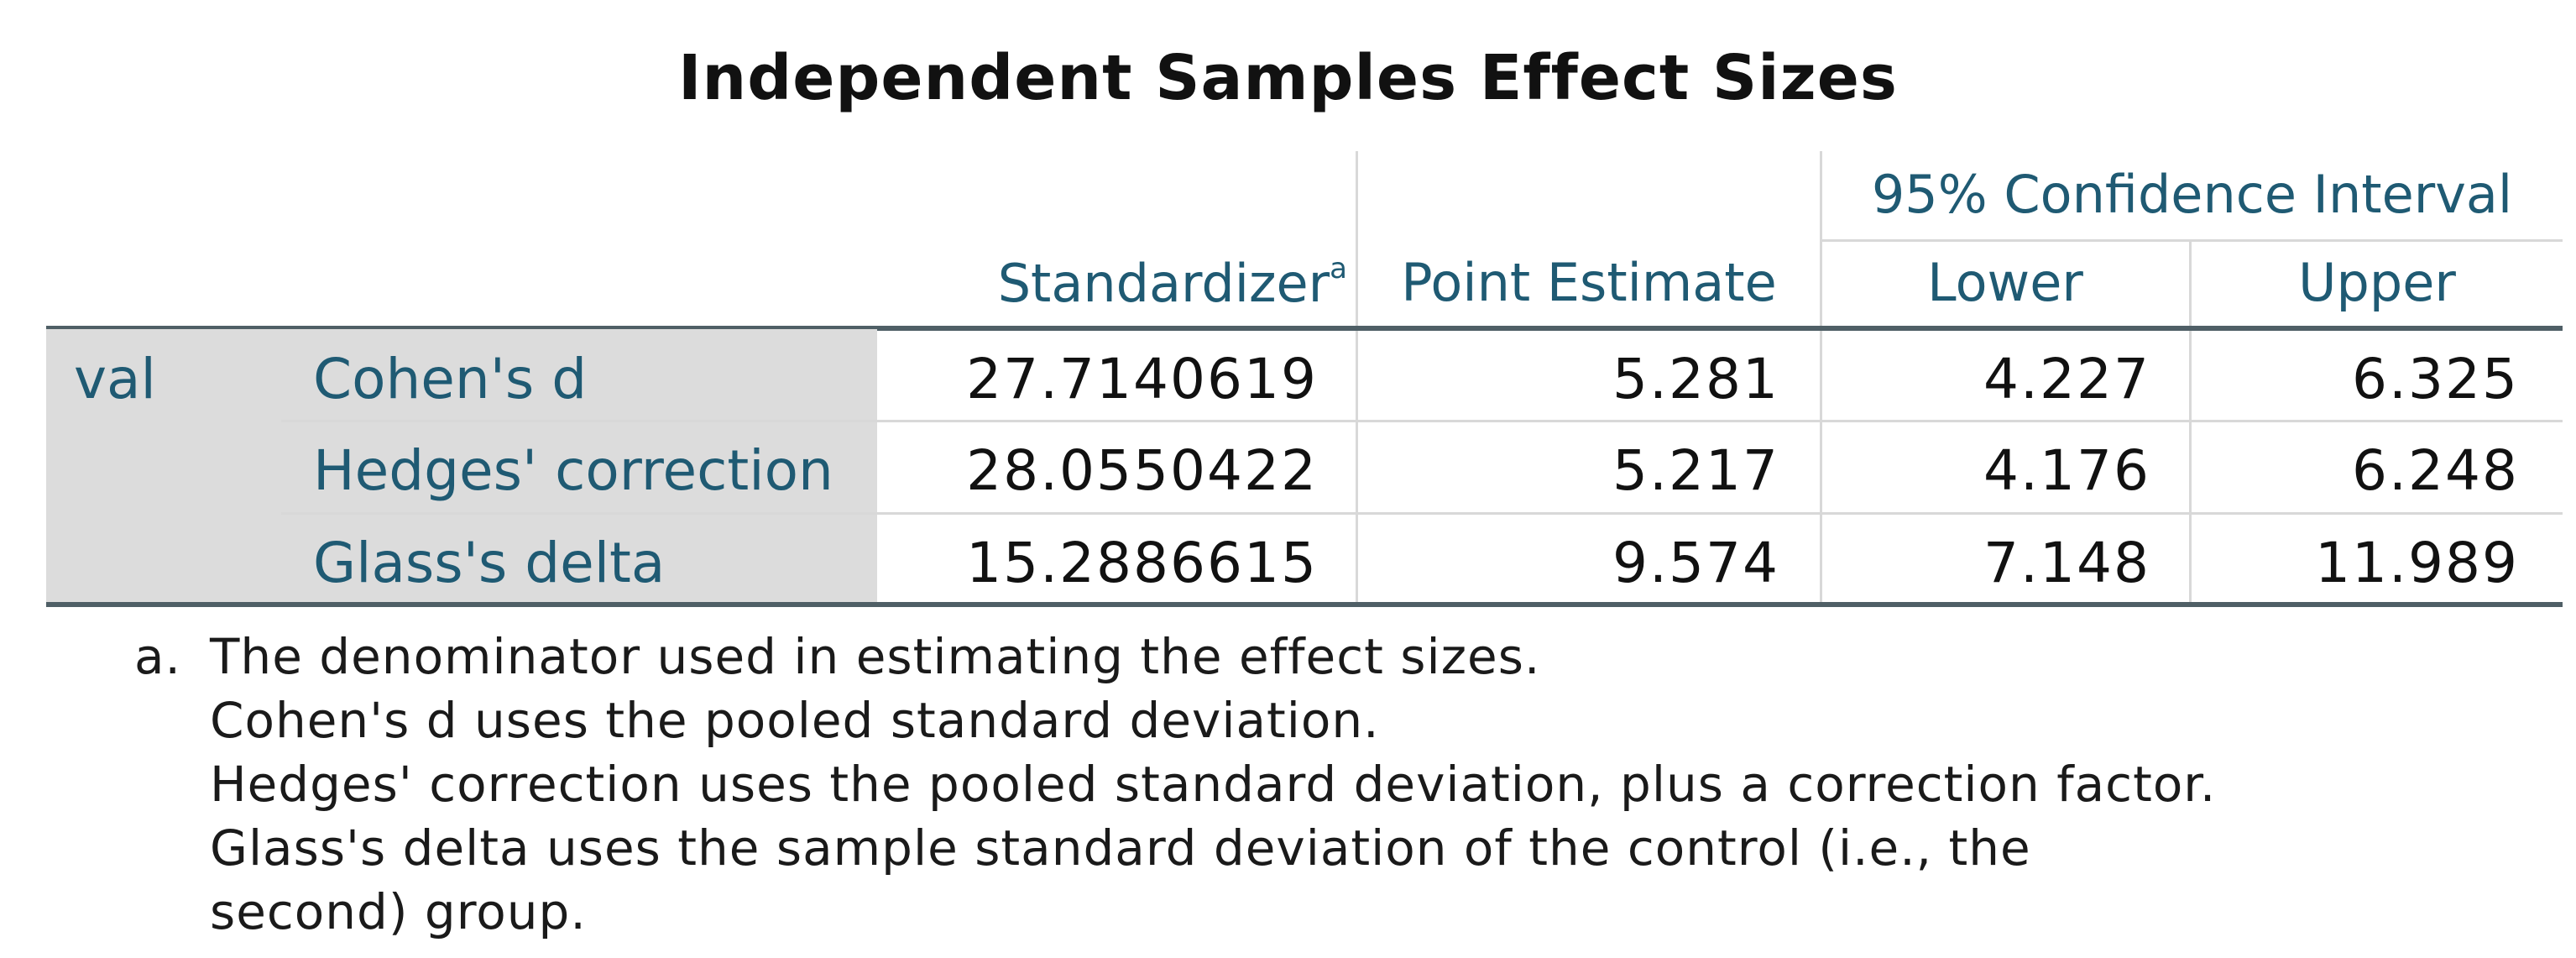 The image size is (2576, 958). Describe the element at coordinates (2435, 379) in the screenshot. I see `cell-upper: 6.325` at that location.